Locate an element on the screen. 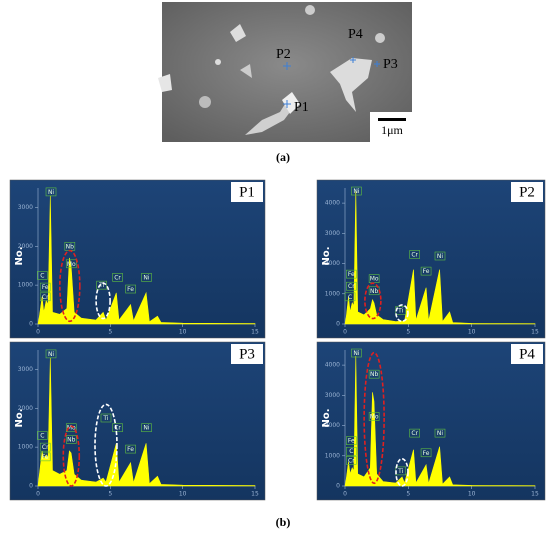 The height and width of the screenshot is (539, 550). y-axis-label: No. is located at coordinates (19, 255).